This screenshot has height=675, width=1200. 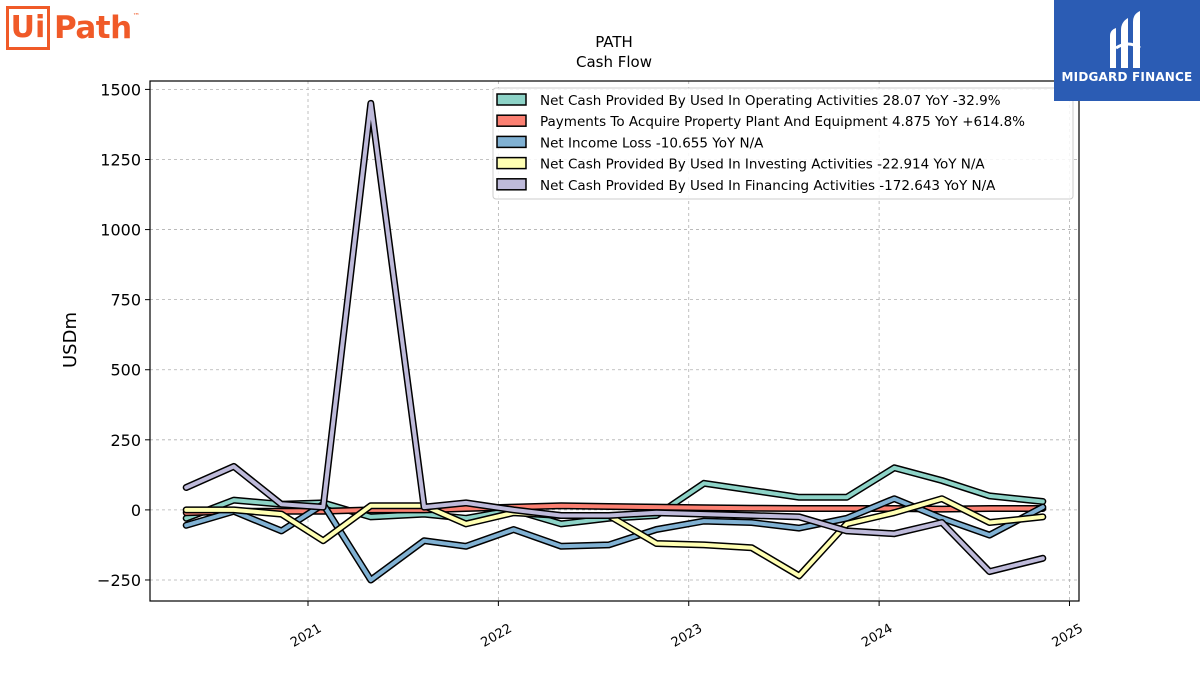 I want to click on midgard-logo-text: MIDGARD FINANCE, so click(x=1127, y=77).